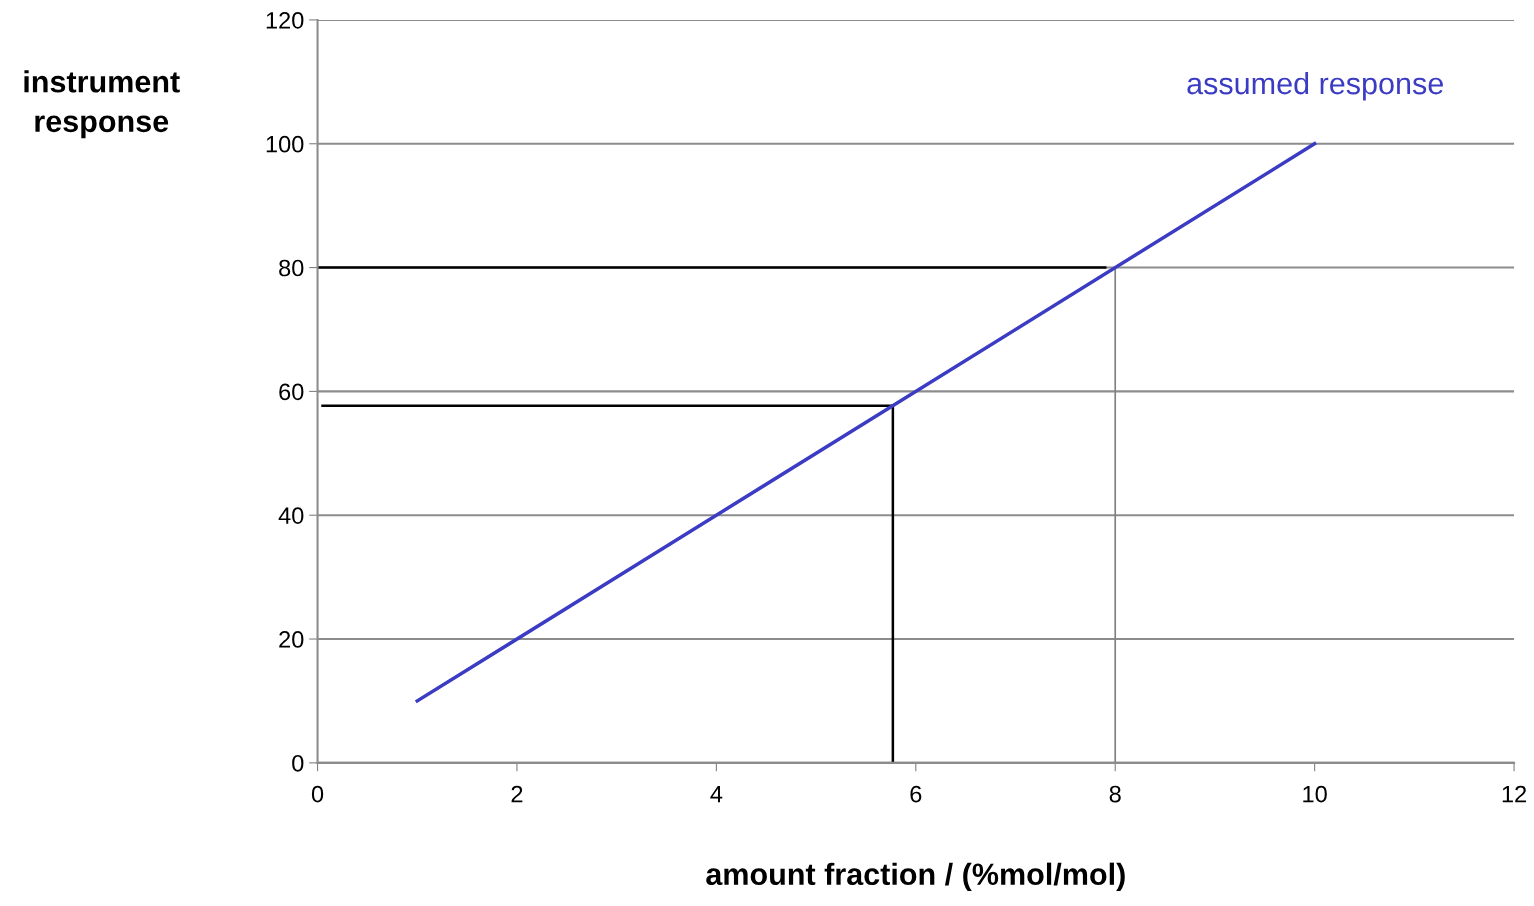 This screenshot has height=906, width=1534. What do you see at coordinates (298, 763) in the screenshot?
I see `y-tick-label: 0` at bounding box center [298, 763].